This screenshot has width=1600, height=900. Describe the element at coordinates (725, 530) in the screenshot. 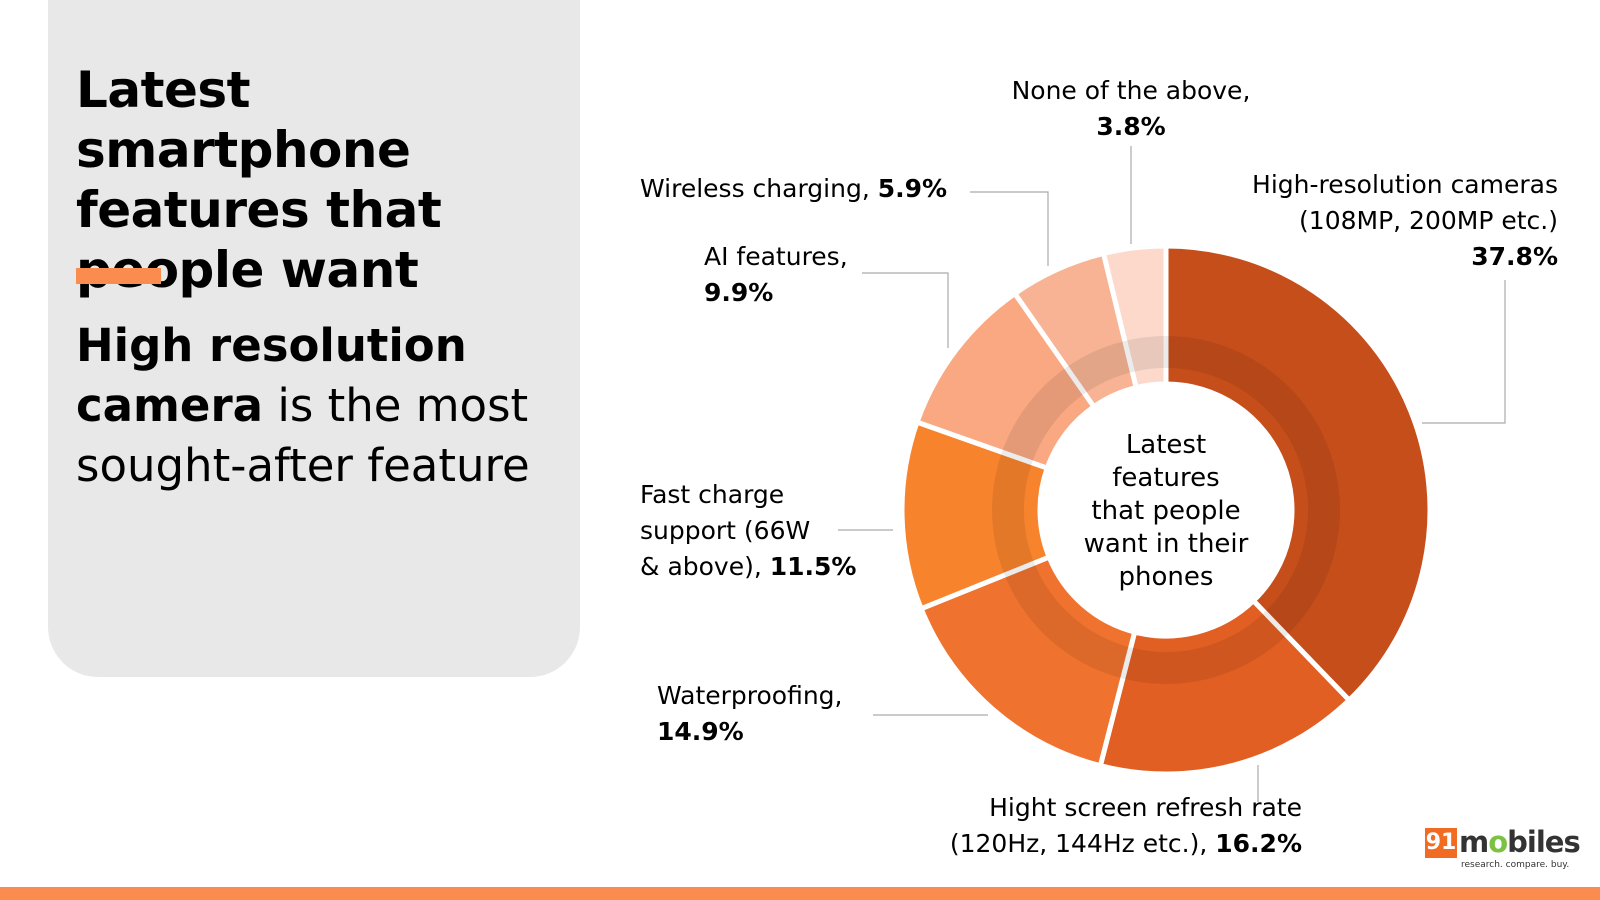

I see `slice-label-4: support (66W` at that location.